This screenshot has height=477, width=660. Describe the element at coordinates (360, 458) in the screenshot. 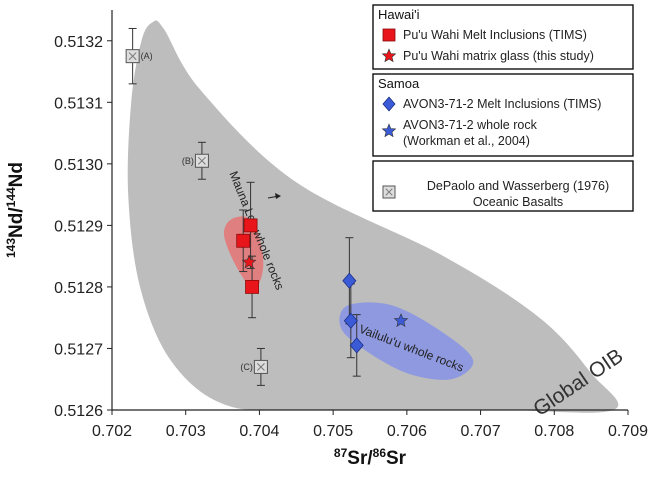

I see `x-axis-title-part-1: Sr/` at that location.